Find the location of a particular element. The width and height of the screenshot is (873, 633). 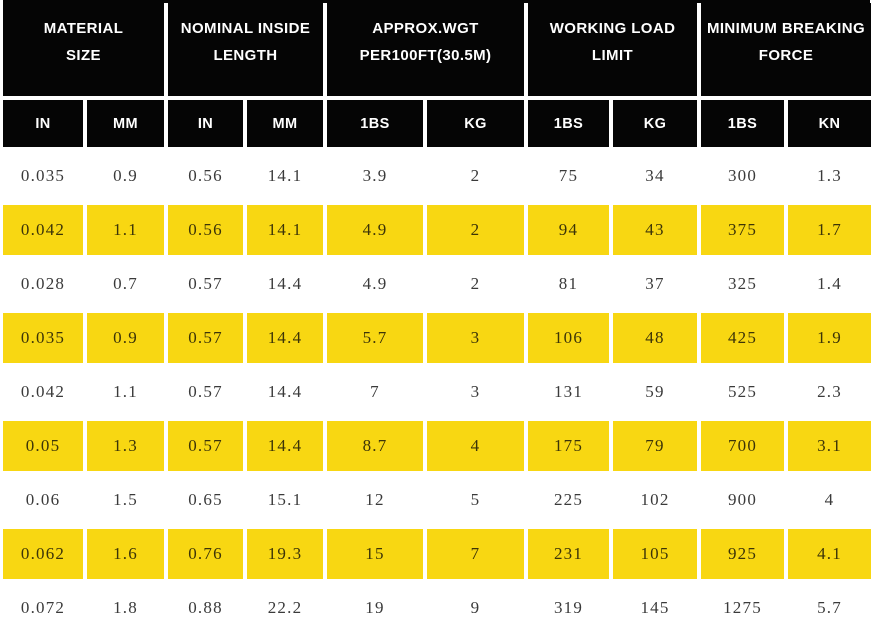

table-cell: 525 is located at coordinates (742, 391).